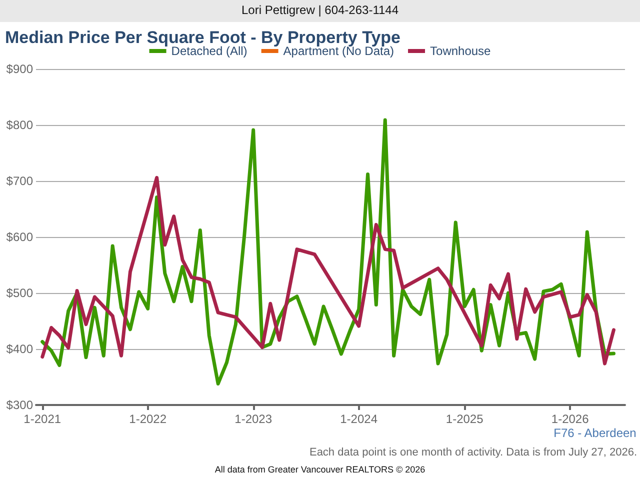 Image resolution: width=640 pixels, height=480 pixels. What do you see at coordinates (320, 469) in the screenshot?
I see `text: All data from Greater Vancouver REALTORS © 2026` at bounding box center [320, 469].